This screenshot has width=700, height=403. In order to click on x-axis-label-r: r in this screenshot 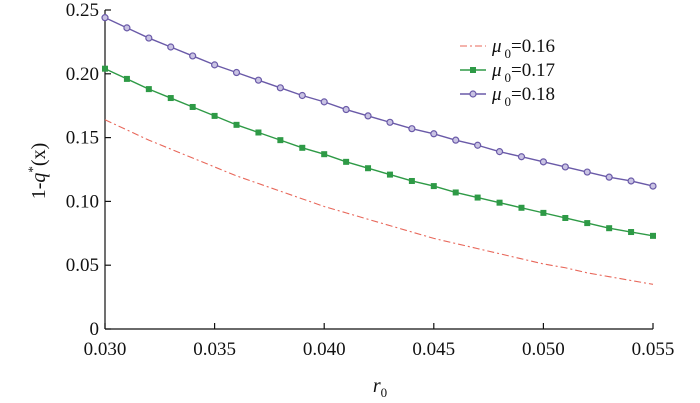, I will do `click(377, 386)`.